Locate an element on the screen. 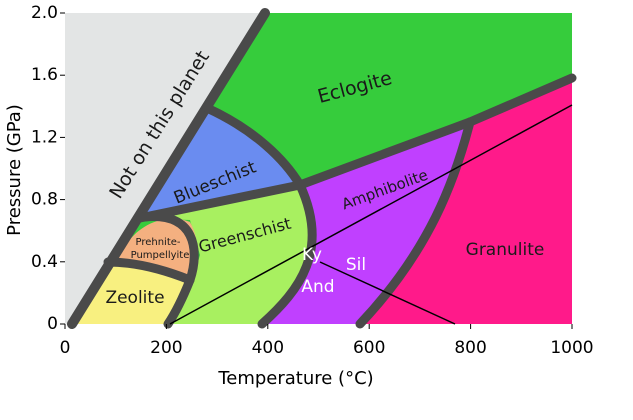  sil-ky-boundary is located at coordinates (387, 293).